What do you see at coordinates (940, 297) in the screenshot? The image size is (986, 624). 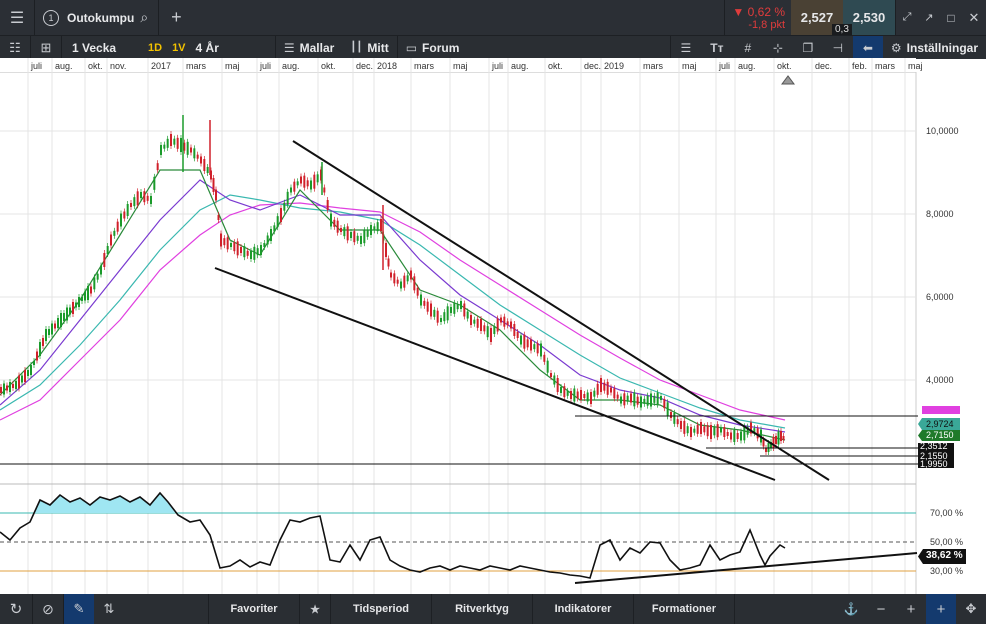 I see `price-tick: 6,0000` at bounding box center [940, 297].